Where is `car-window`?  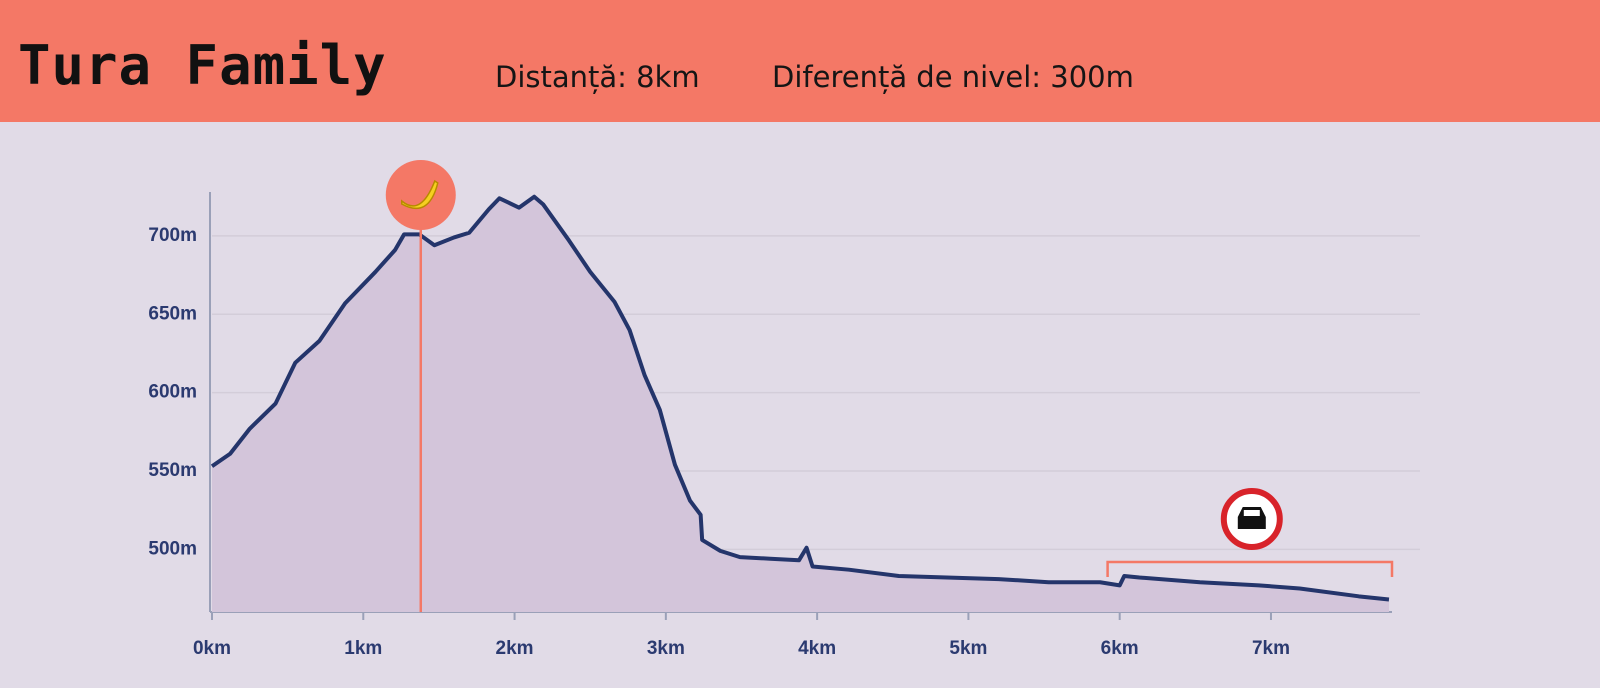
car-window is located at coordinates (1251, 513).